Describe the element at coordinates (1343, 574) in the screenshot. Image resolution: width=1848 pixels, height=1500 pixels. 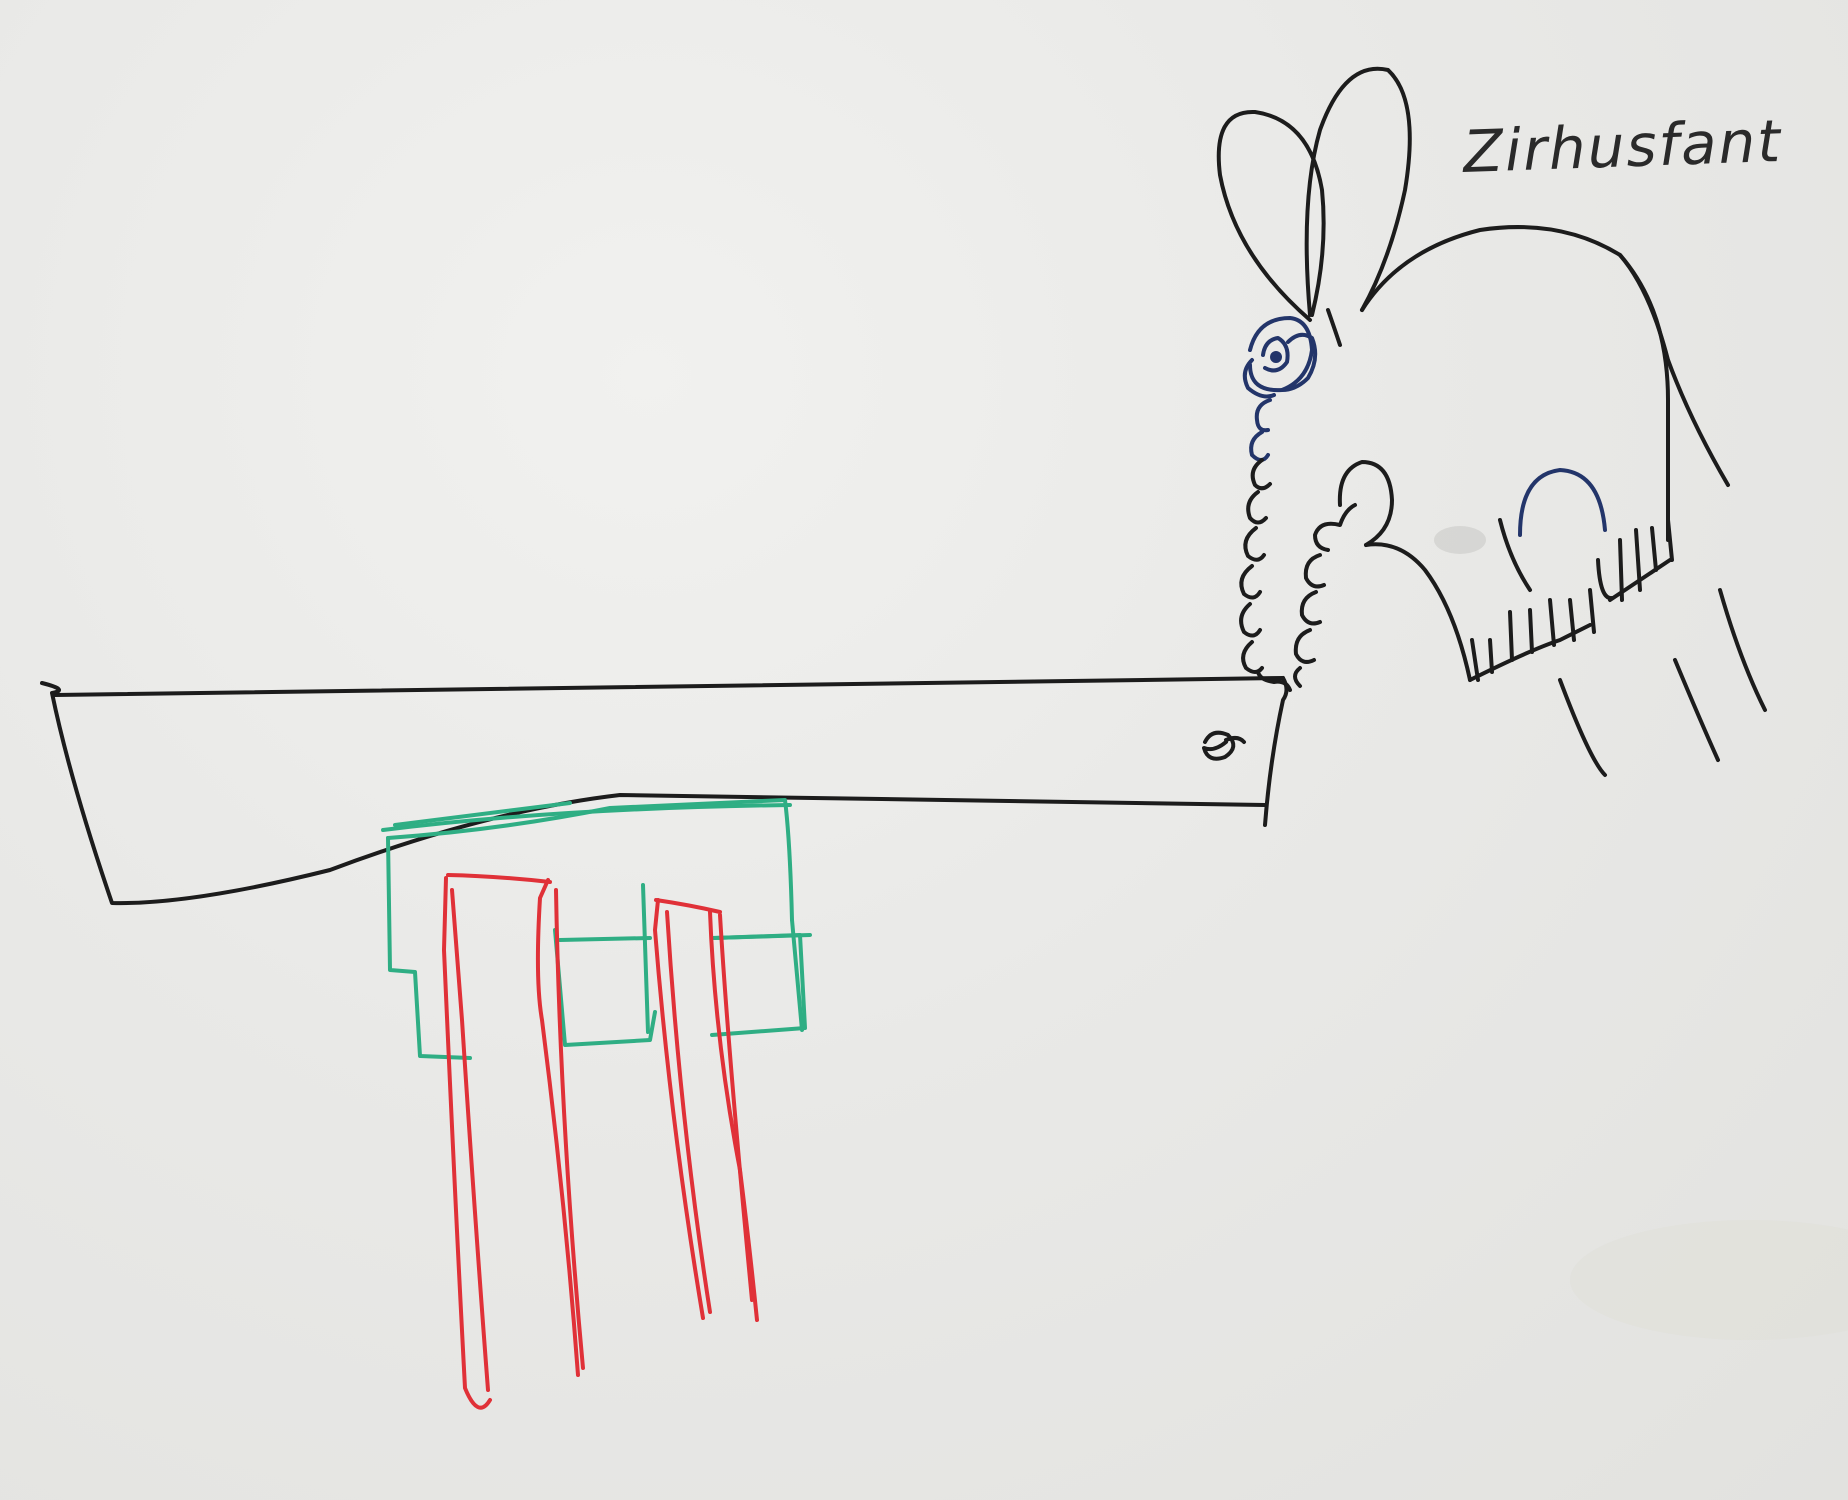
I see `animal-inner-curls` at that location.